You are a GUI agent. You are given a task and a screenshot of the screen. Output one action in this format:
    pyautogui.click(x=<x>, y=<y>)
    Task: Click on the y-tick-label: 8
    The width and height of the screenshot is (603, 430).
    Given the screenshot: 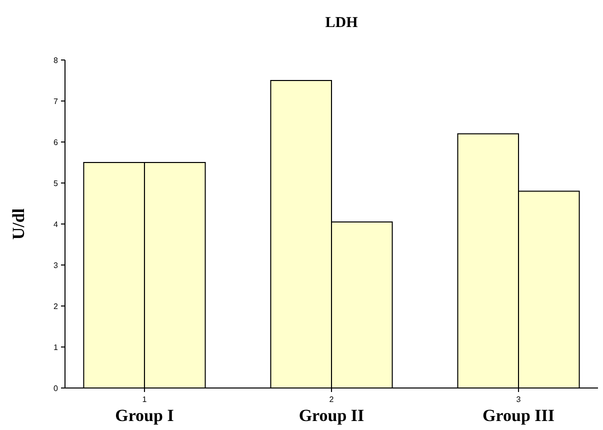 What is the action you would take?
    pyautogui.click(x=56, y=60)
    